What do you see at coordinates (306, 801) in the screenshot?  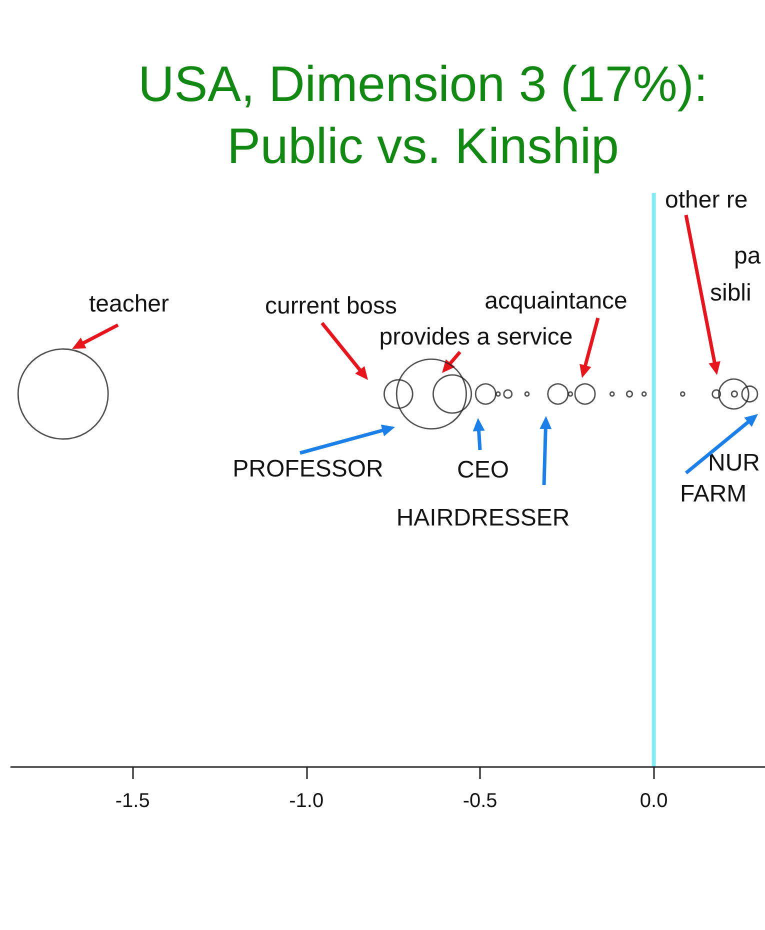 I see `x-tick-label: -1.0` at bounding box center [306, 801].